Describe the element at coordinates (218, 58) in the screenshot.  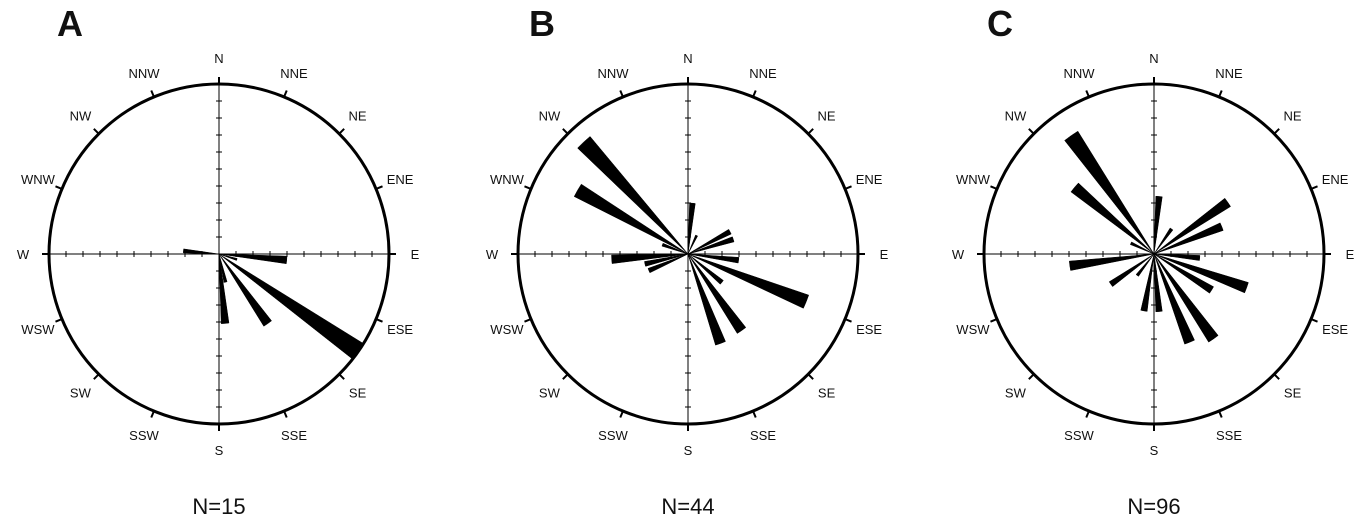
I see `rose-panel-a-direction-label-n: N` at that location.